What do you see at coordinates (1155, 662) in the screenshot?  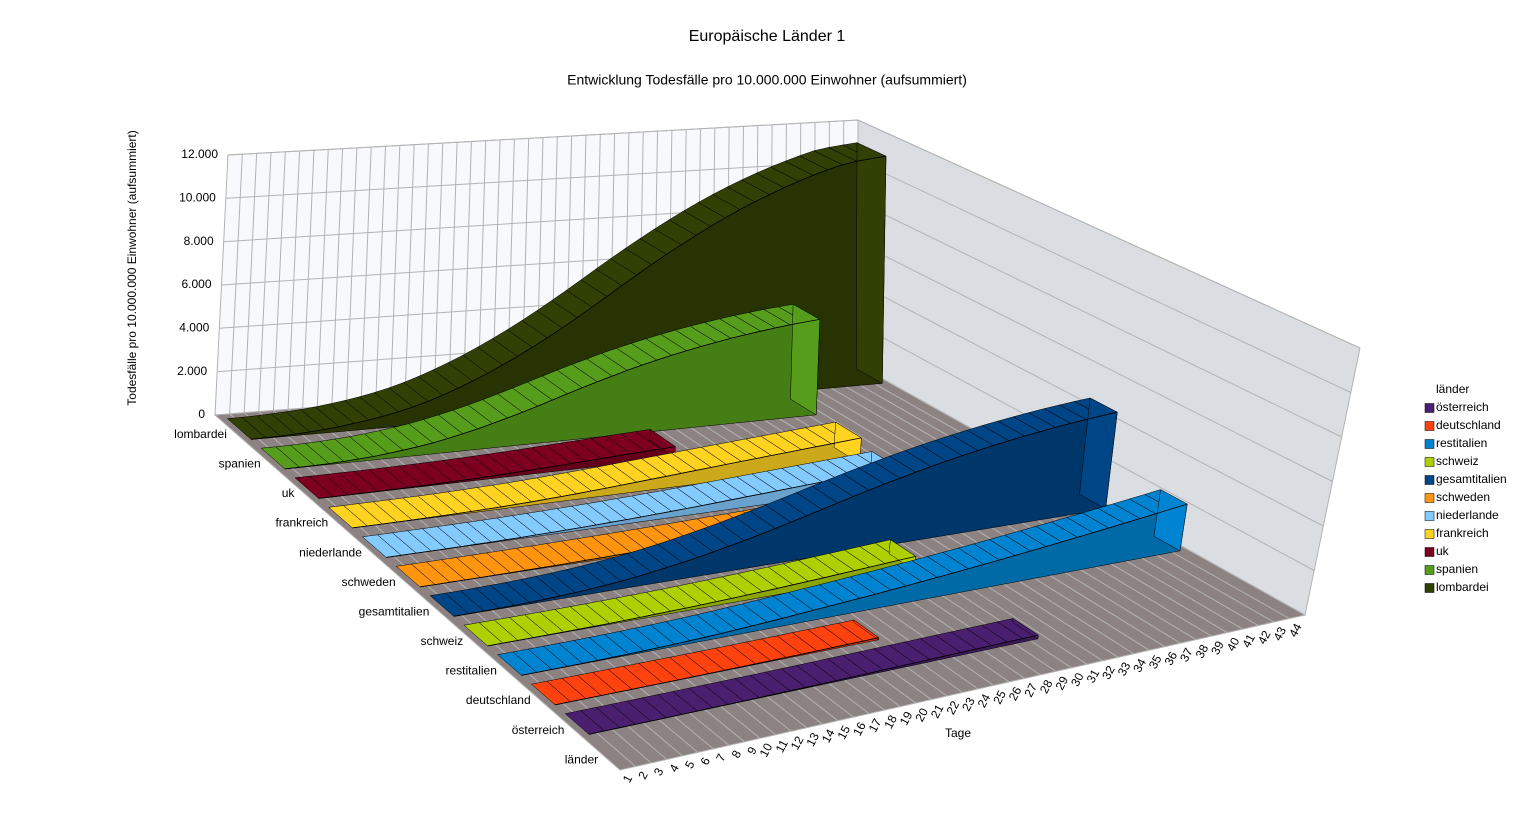 I see `x-tick-label: 35` at bounding box center [1155, 662].